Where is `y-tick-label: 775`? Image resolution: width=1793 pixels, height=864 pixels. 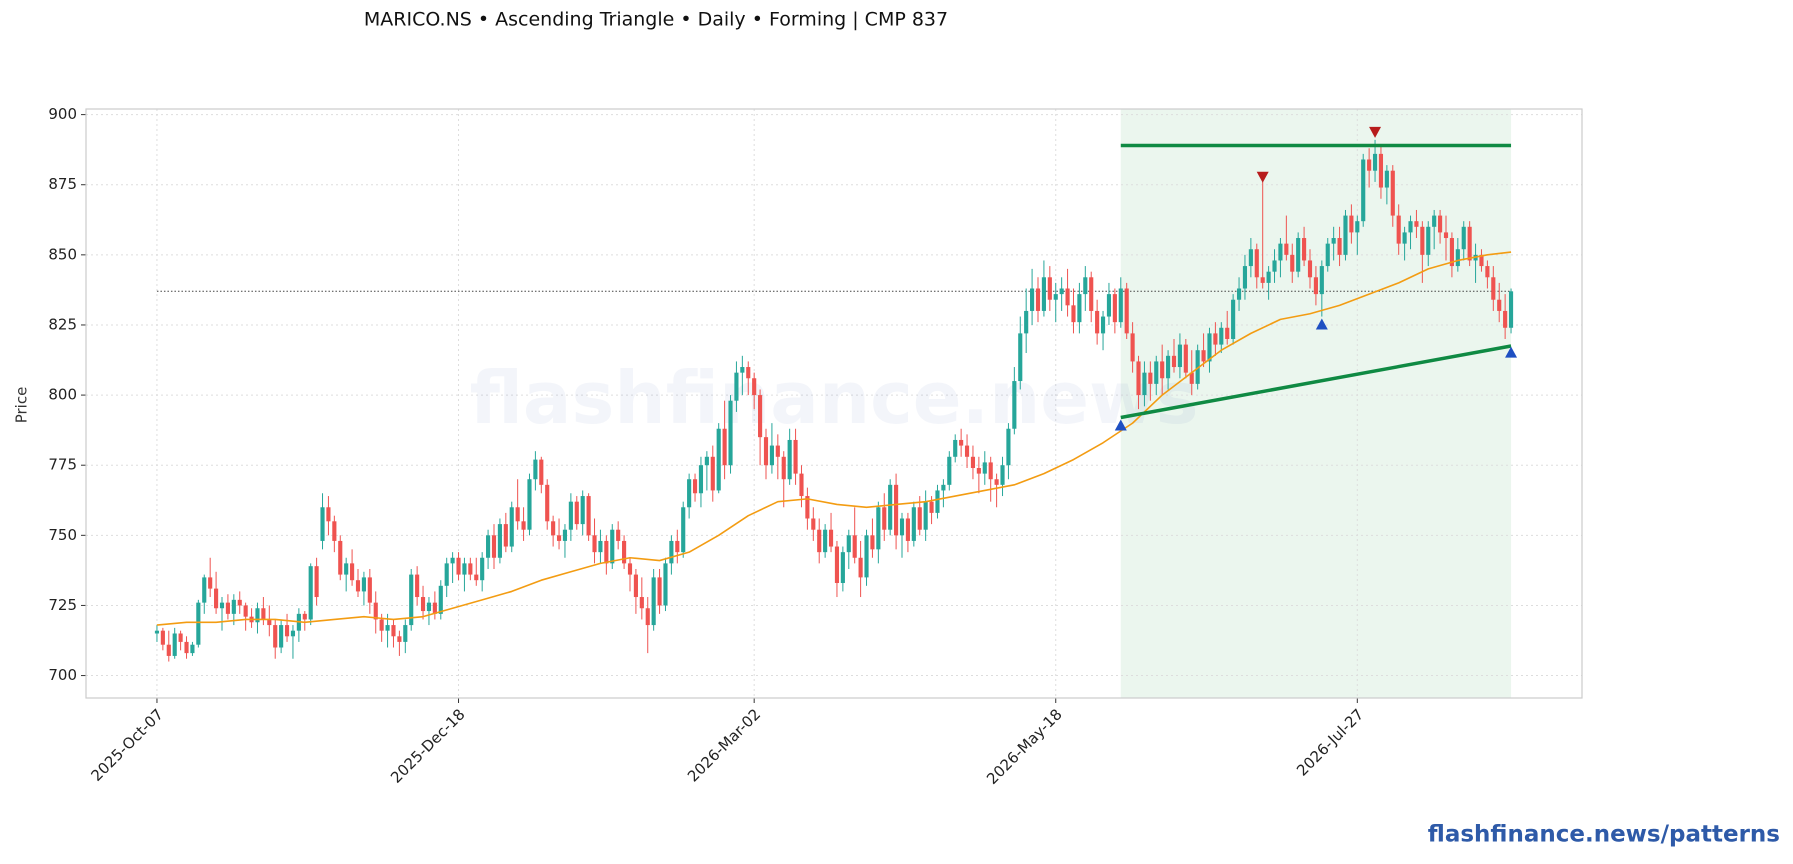
y-tick-label: 775 is located at coordinates (62, 465).